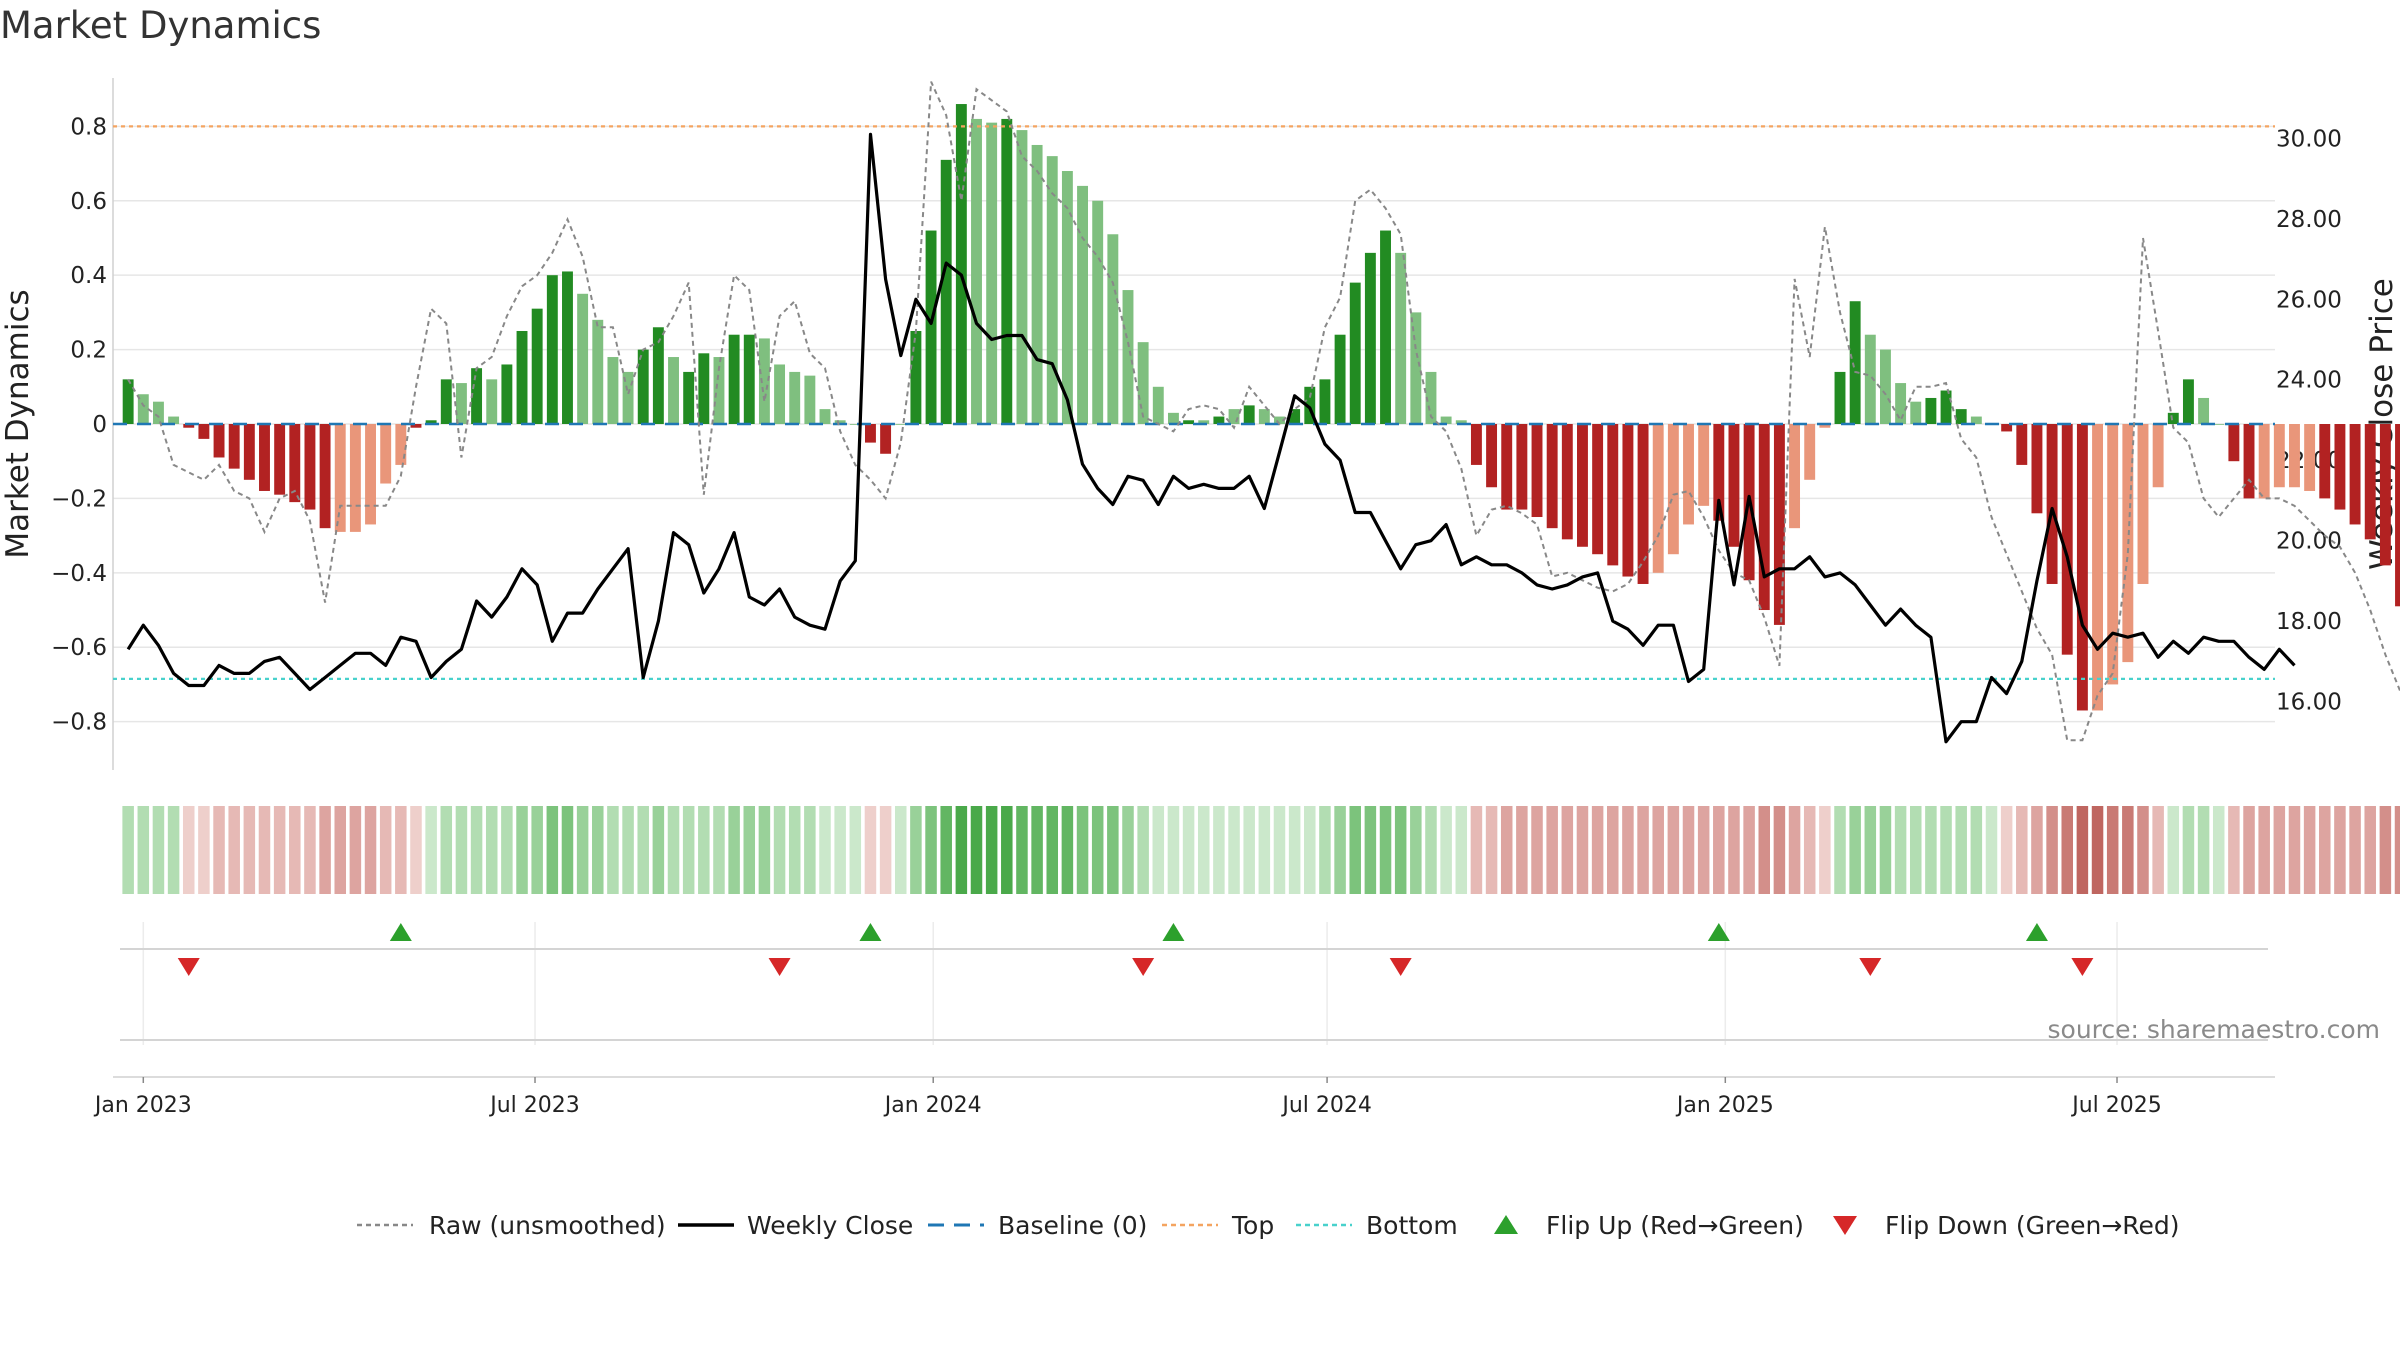 The width and height of the screenshot is (2400, 1350). What do you see at coordinates (79, 574) in the screenshot?
I see `y-left-tick-label: −0.4` at bounding box center [79, 574].